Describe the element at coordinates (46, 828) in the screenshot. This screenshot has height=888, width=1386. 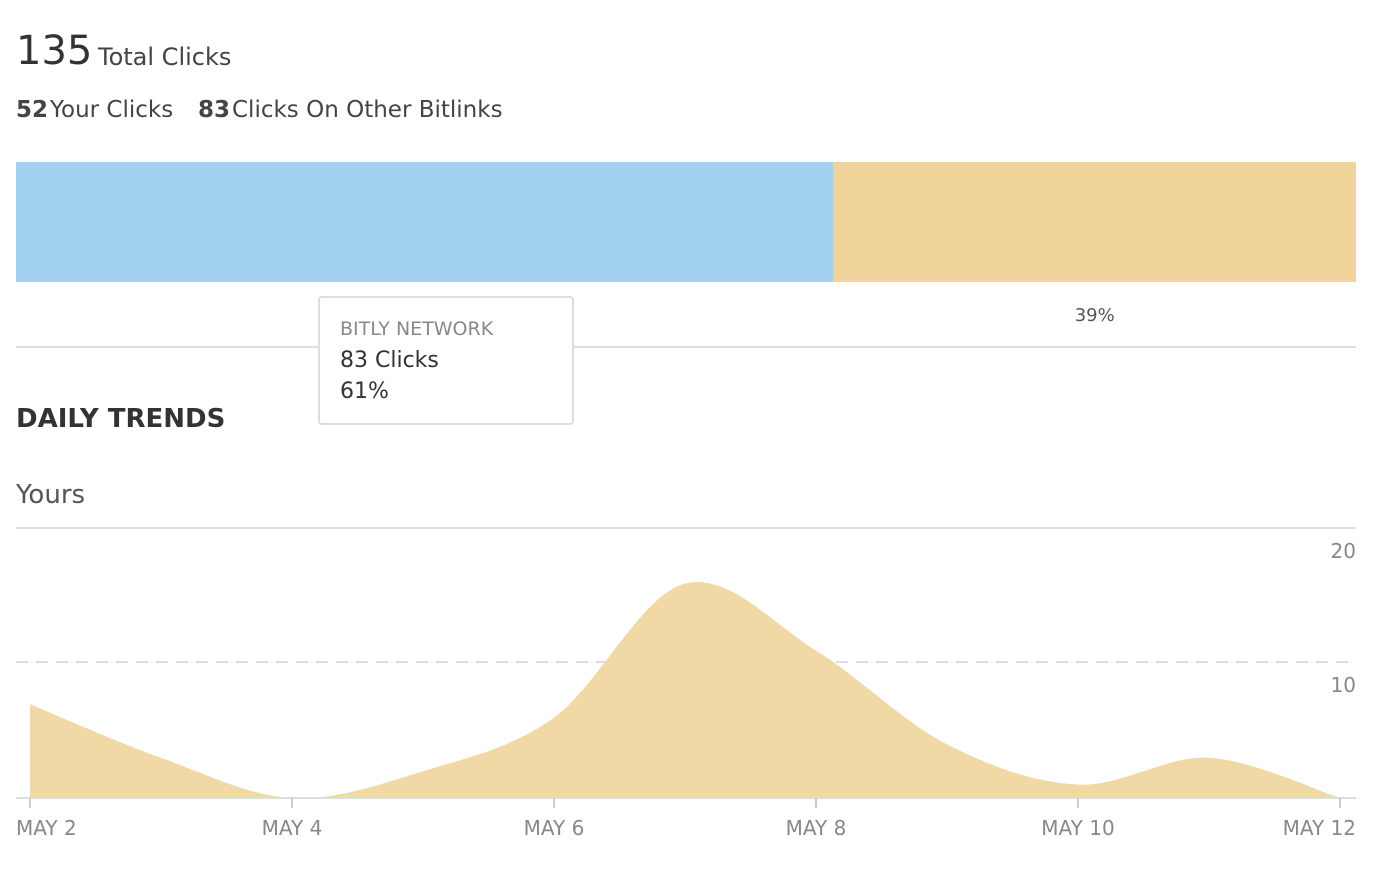
I see `x-tick-label: MAY 2` at that location.